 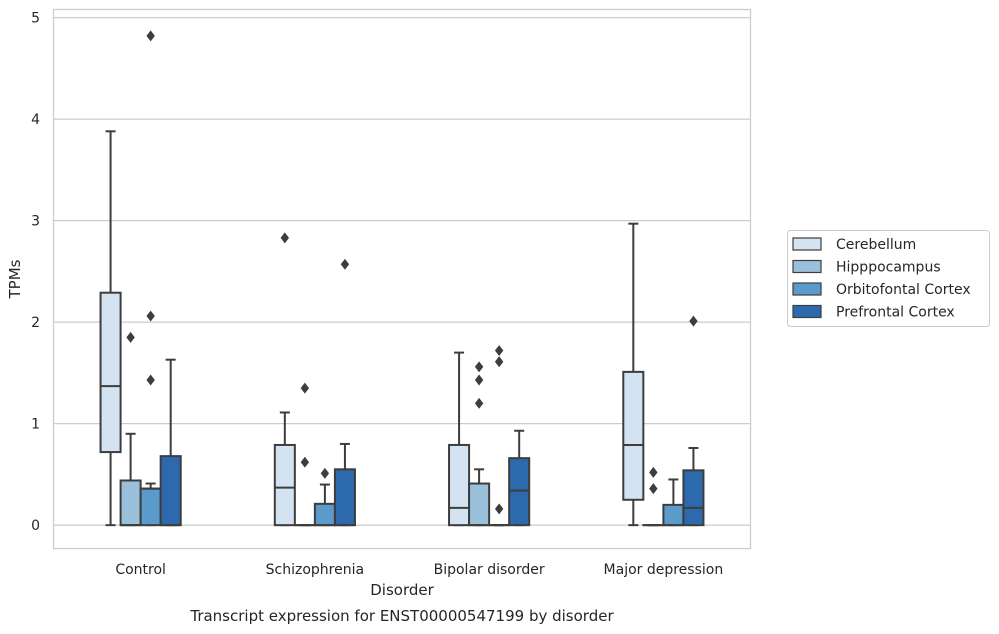 I want to click on legend-label: Prefrontal Cortex, so click(x=895, y=313).